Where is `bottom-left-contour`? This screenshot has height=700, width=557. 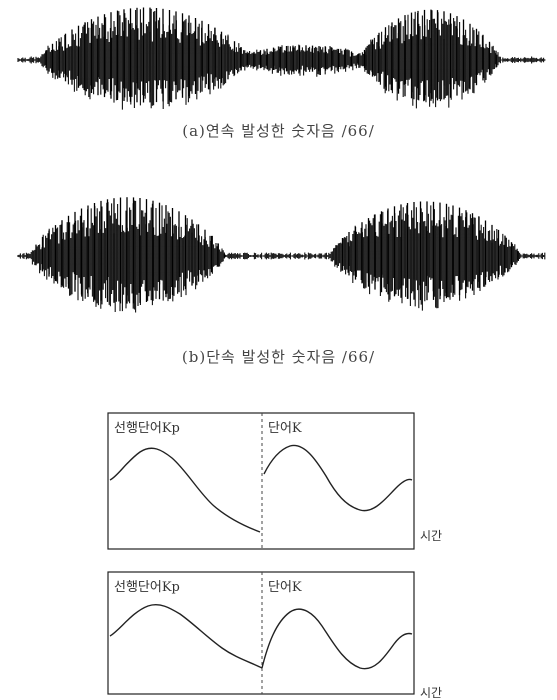
bottom-left-contour is located at coordinates (186, 636).